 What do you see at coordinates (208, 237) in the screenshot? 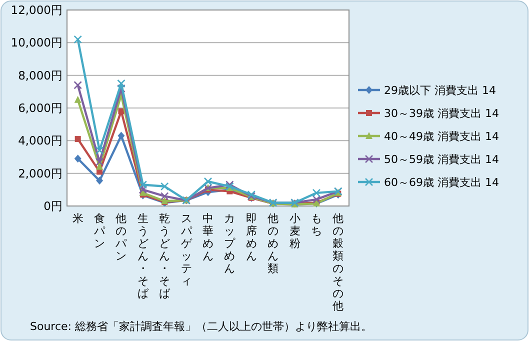
I see `x-tick-label: 中華めん` at bounding box center [208, 237].